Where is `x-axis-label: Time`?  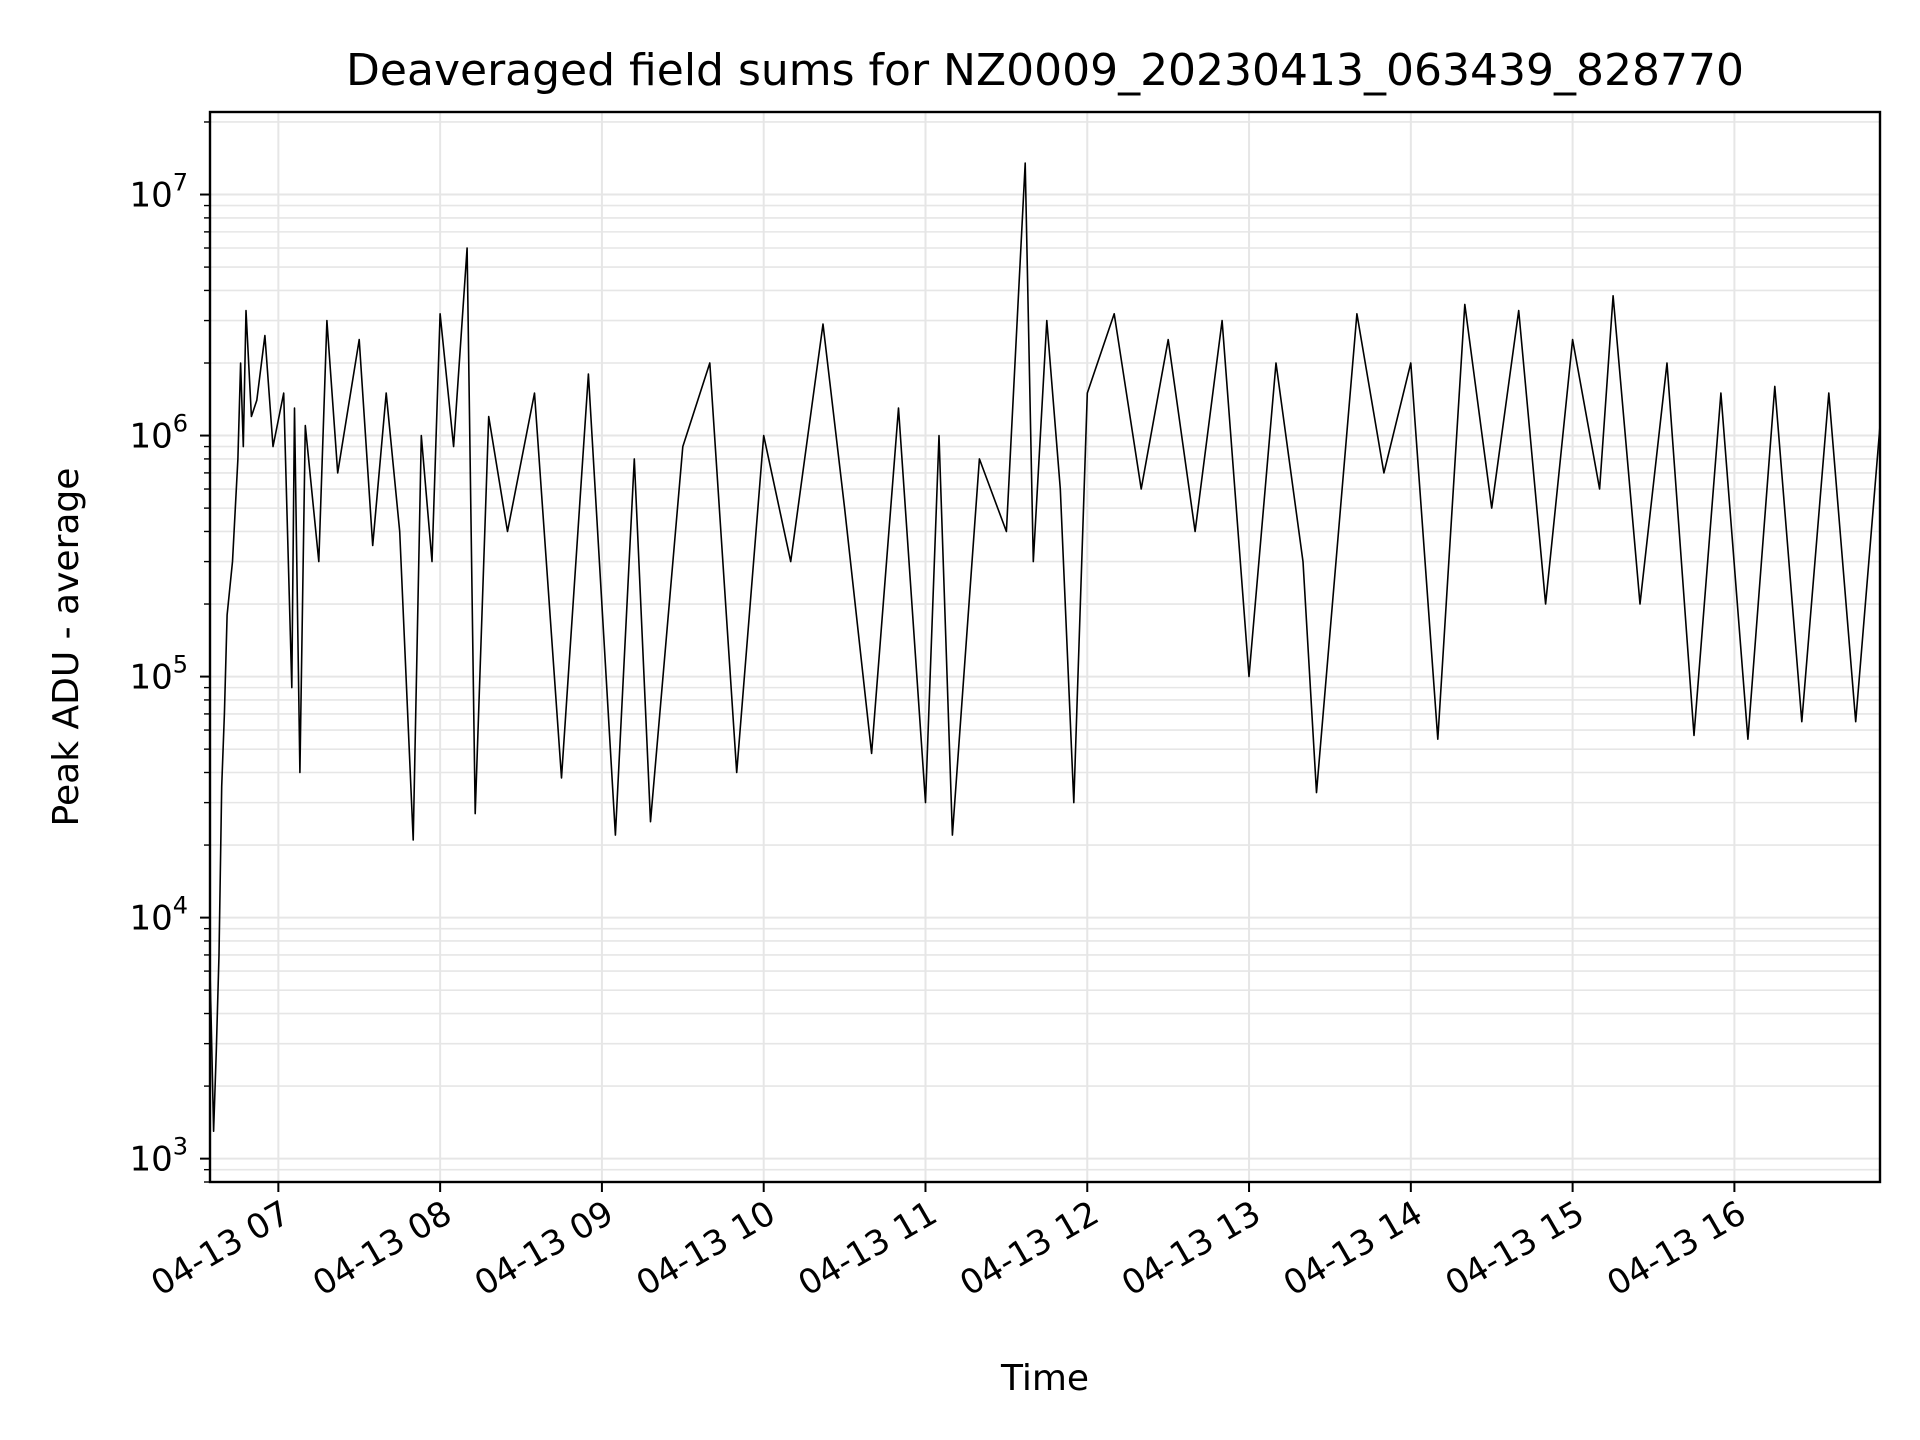 x-axis-label: Time is located at coordinates (1044, 1378).